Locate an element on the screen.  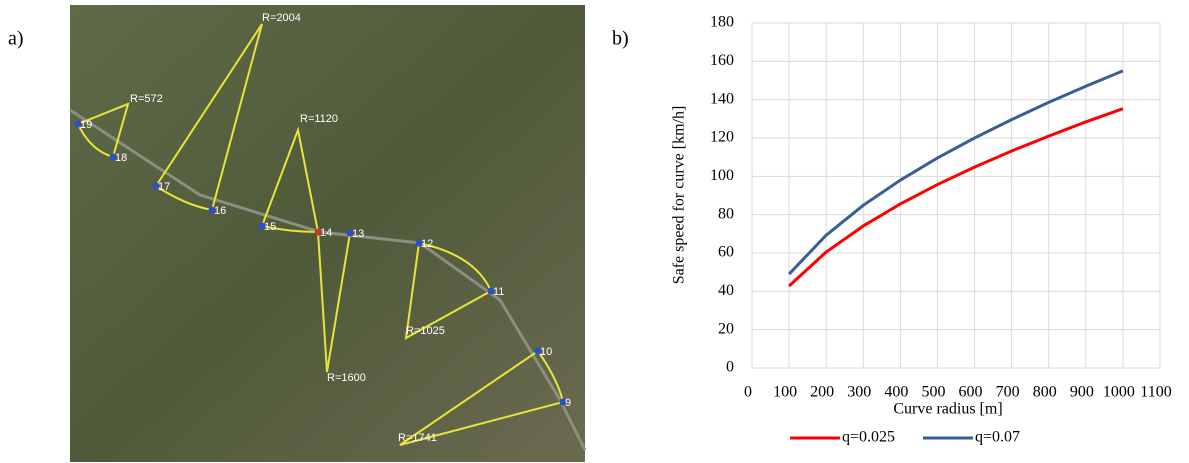
x-tick-label: 600 is located at coordinates (971, 392).